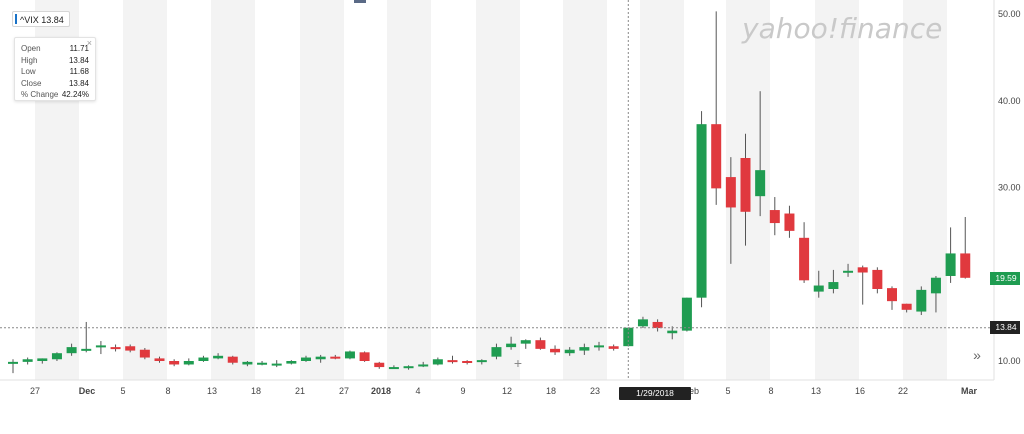  I want to click on drag-handle, so click(360, 1).